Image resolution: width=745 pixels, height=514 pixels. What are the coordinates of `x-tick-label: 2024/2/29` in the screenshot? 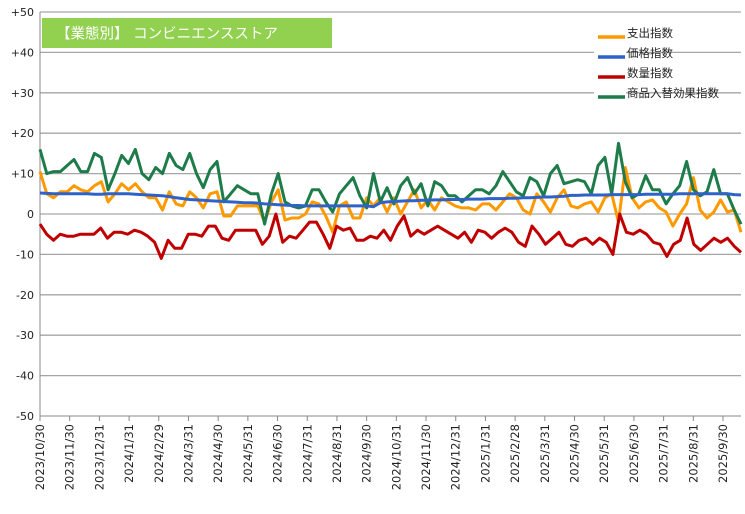 It's located at (159, 453).